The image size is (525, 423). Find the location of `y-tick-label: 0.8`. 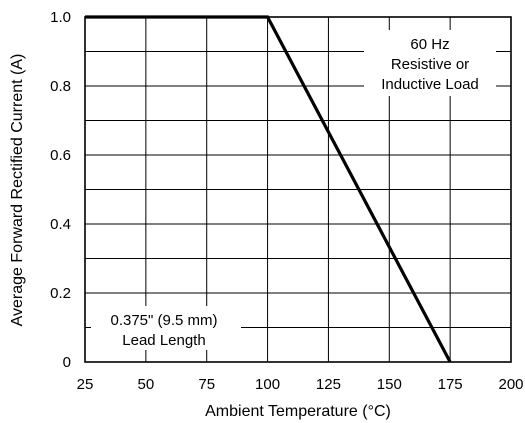

y-tick-label: 0.8 is located at coordinates (60, 86).